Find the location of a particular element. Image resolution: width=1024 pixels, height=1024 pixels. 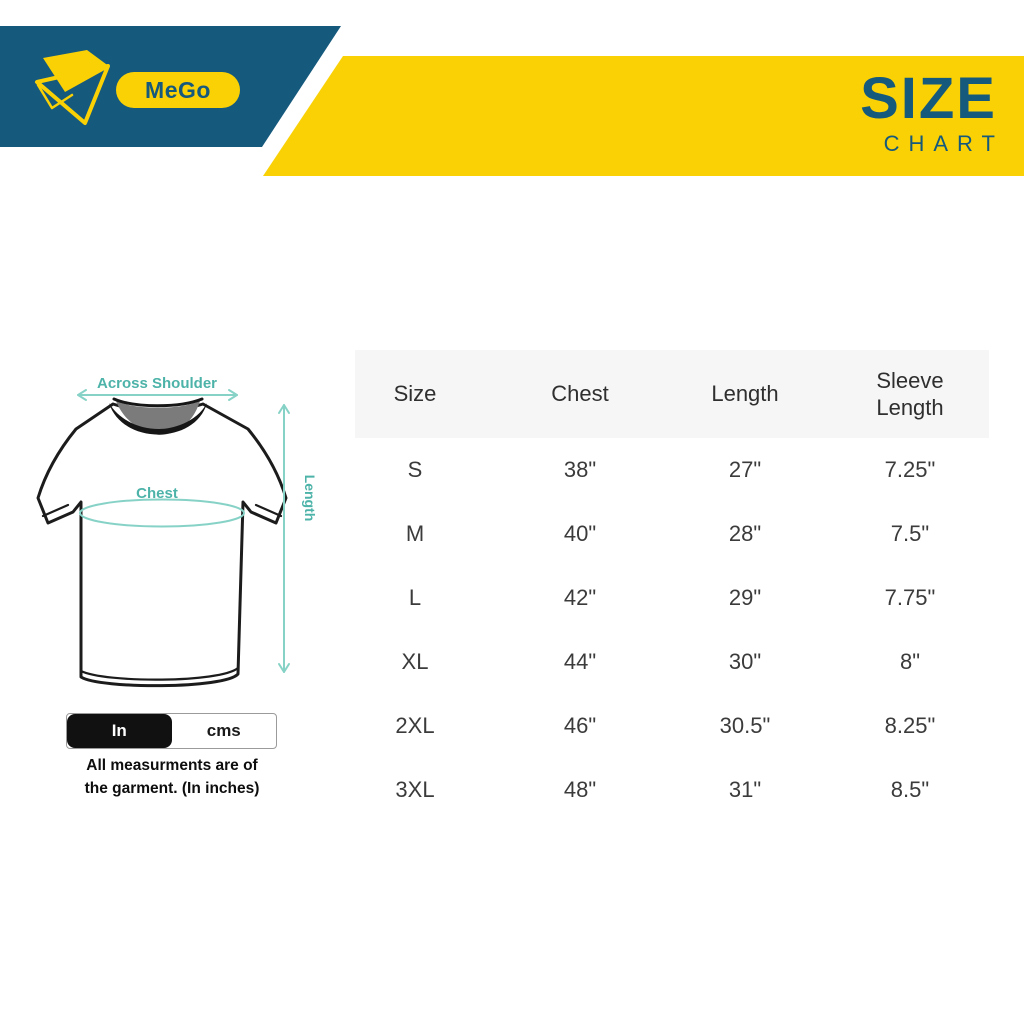

table-row: M 40" 28" 7.5" is located at coordinates (672, 534).